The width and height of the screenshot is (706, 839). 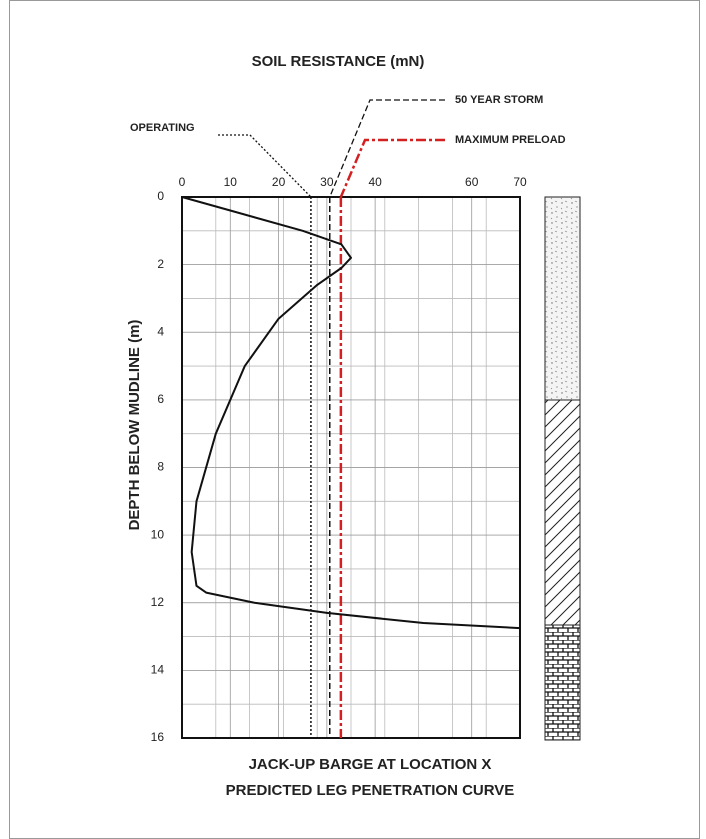 What do you see at coordinates (520, 182) in the screenshot?
I see `x-tick-label: 70` at bounding box center [520, 182].